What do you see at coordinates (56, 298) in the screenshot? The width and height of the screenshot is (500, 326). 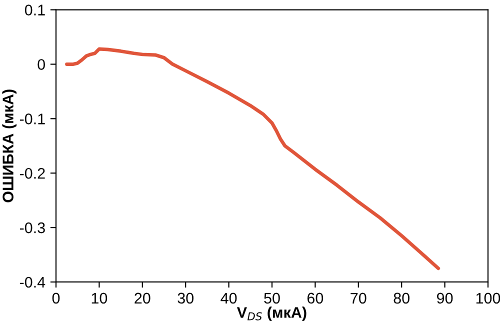 I see `x-tick-label: 0` at bounding box center [56, 298].